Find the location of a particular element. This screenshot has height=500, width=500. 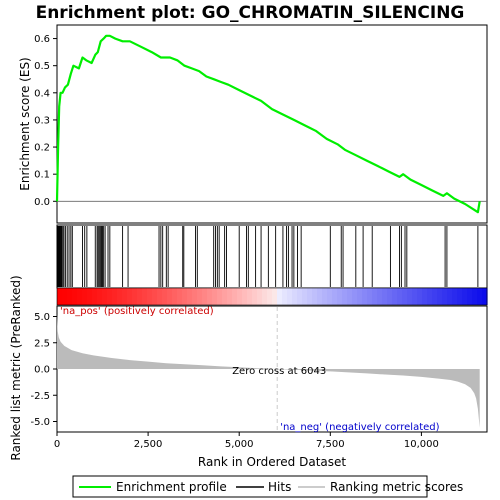

metric-y-tick-label: 5.0 is located at coordinates (42, 317).